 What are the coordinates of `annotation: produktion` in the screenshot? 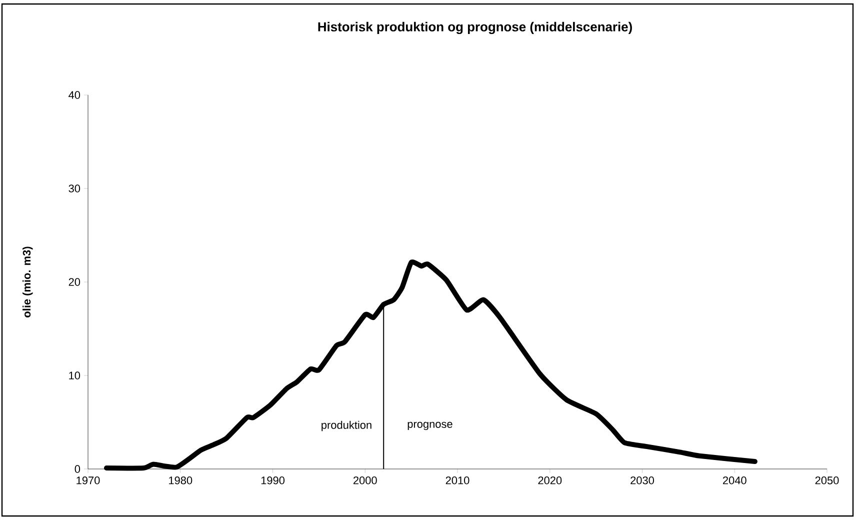 It's located at (347, 426).